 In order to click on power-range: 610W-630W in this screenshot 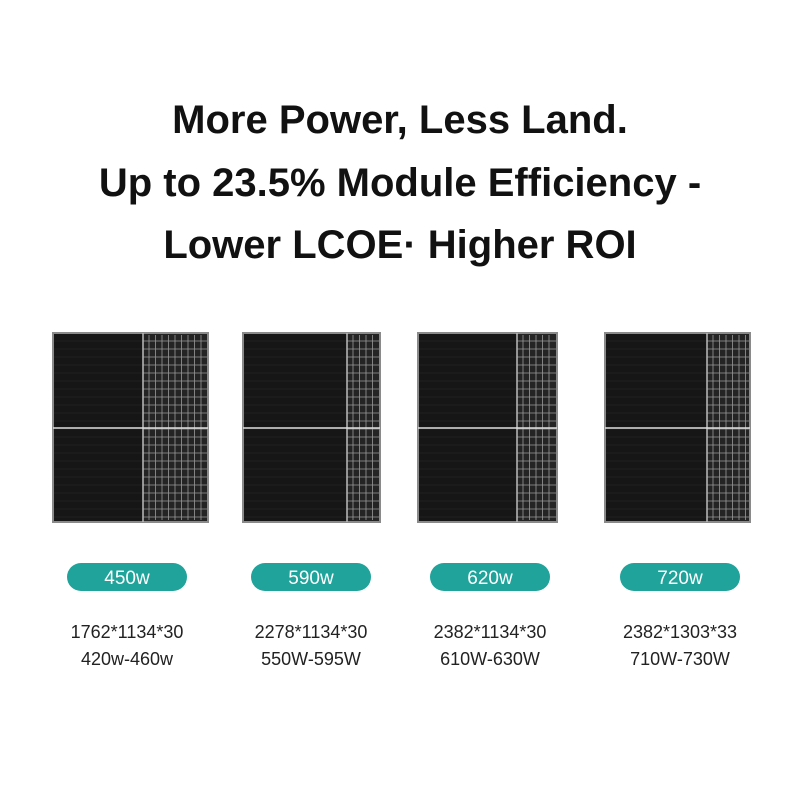, I will do `click(490, 659)`.